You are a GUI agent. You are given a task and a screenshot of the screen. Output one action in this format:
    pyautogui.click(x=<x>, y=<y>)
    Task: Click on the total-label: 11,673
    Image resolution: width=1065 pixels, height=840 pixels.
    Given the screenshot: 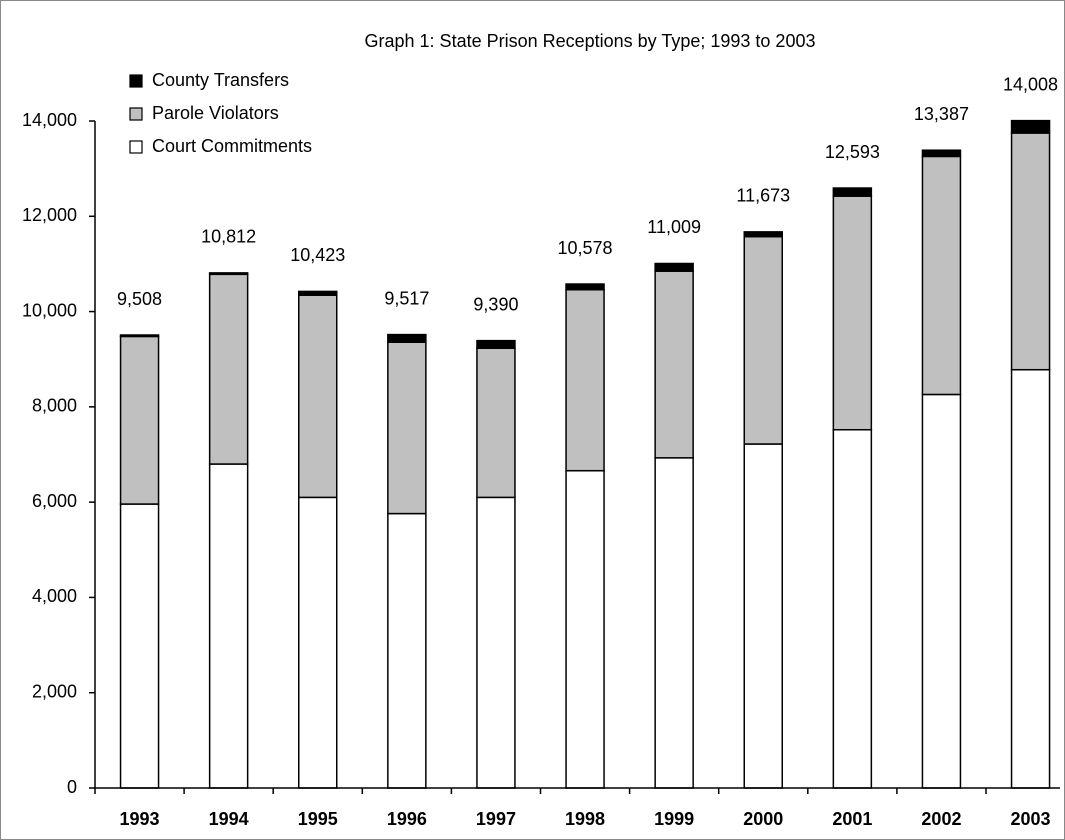 What is the action you would take?
    pyautogui.click(x=763, y=196)
    